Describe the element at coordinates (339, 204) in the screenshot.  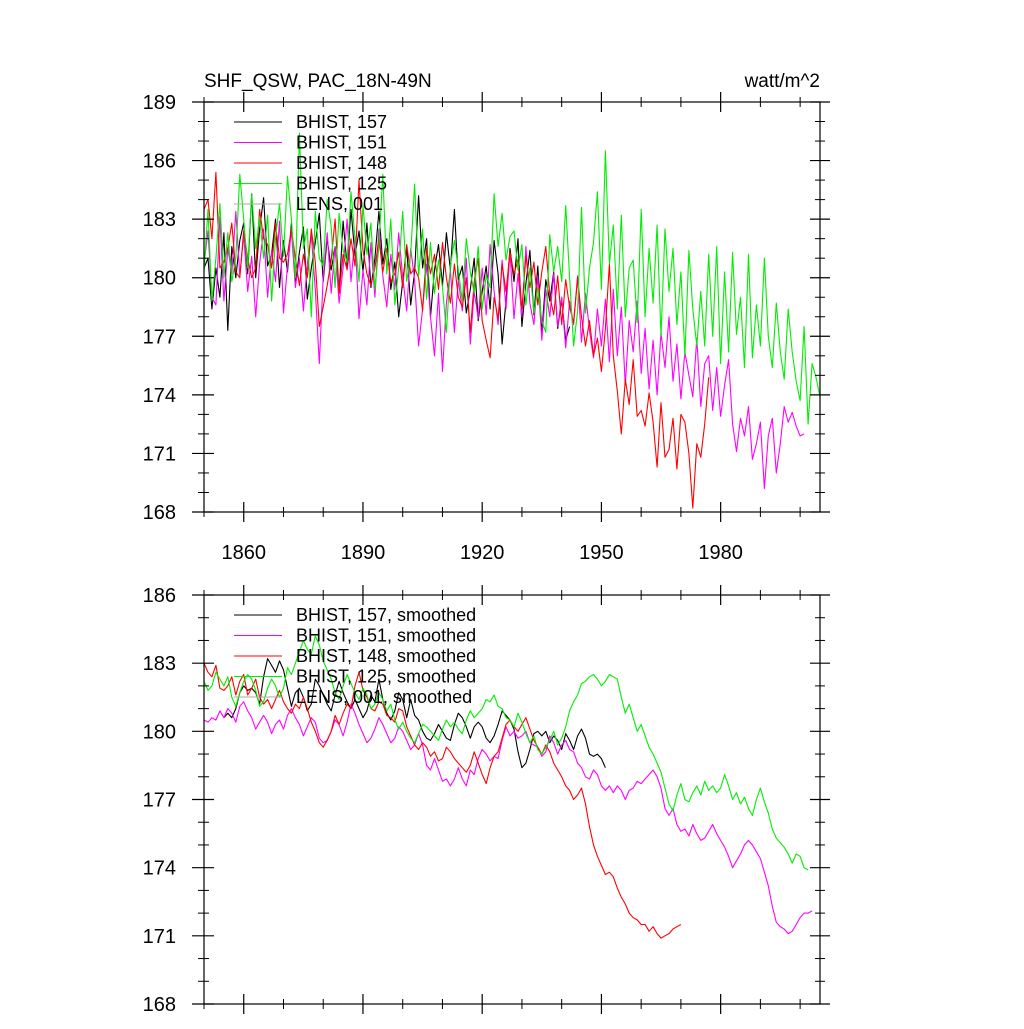
I see `top-legend-label: LENS, 001` at that location.